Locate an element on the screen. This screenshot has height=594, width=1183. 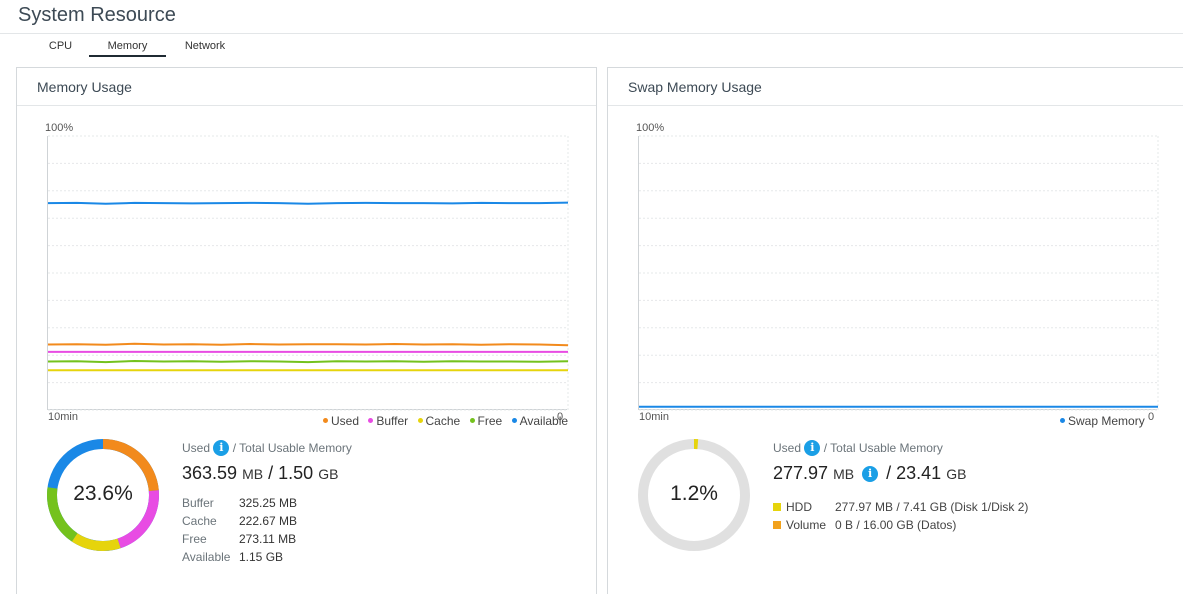
memory-x-end-label: 0 is located at coordinates (560, 417).